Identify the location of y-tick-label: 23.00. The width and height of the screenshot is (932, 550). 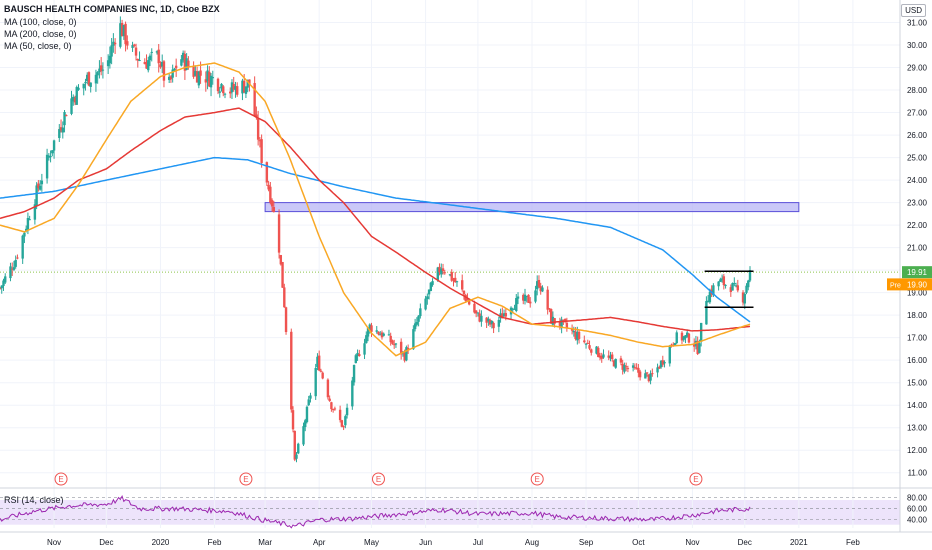
(917, 203).